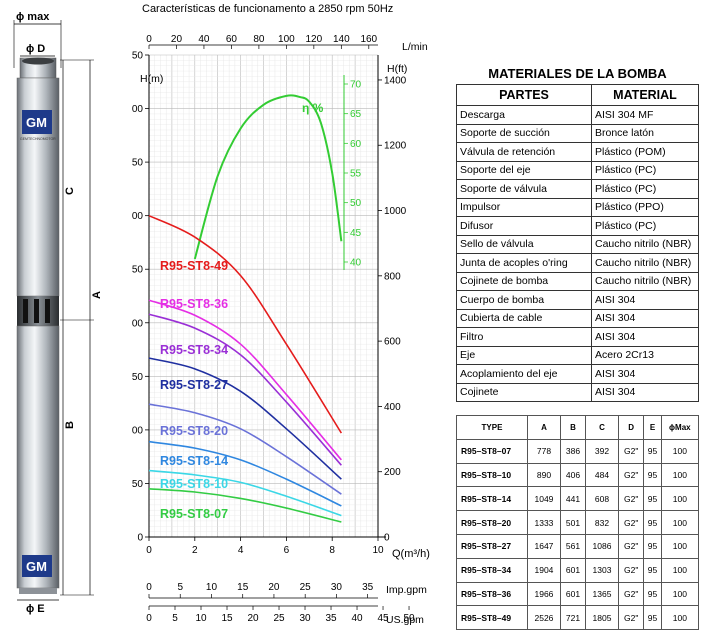  I want to click on dim-type: R95–ST8–49, so click(492, 618).